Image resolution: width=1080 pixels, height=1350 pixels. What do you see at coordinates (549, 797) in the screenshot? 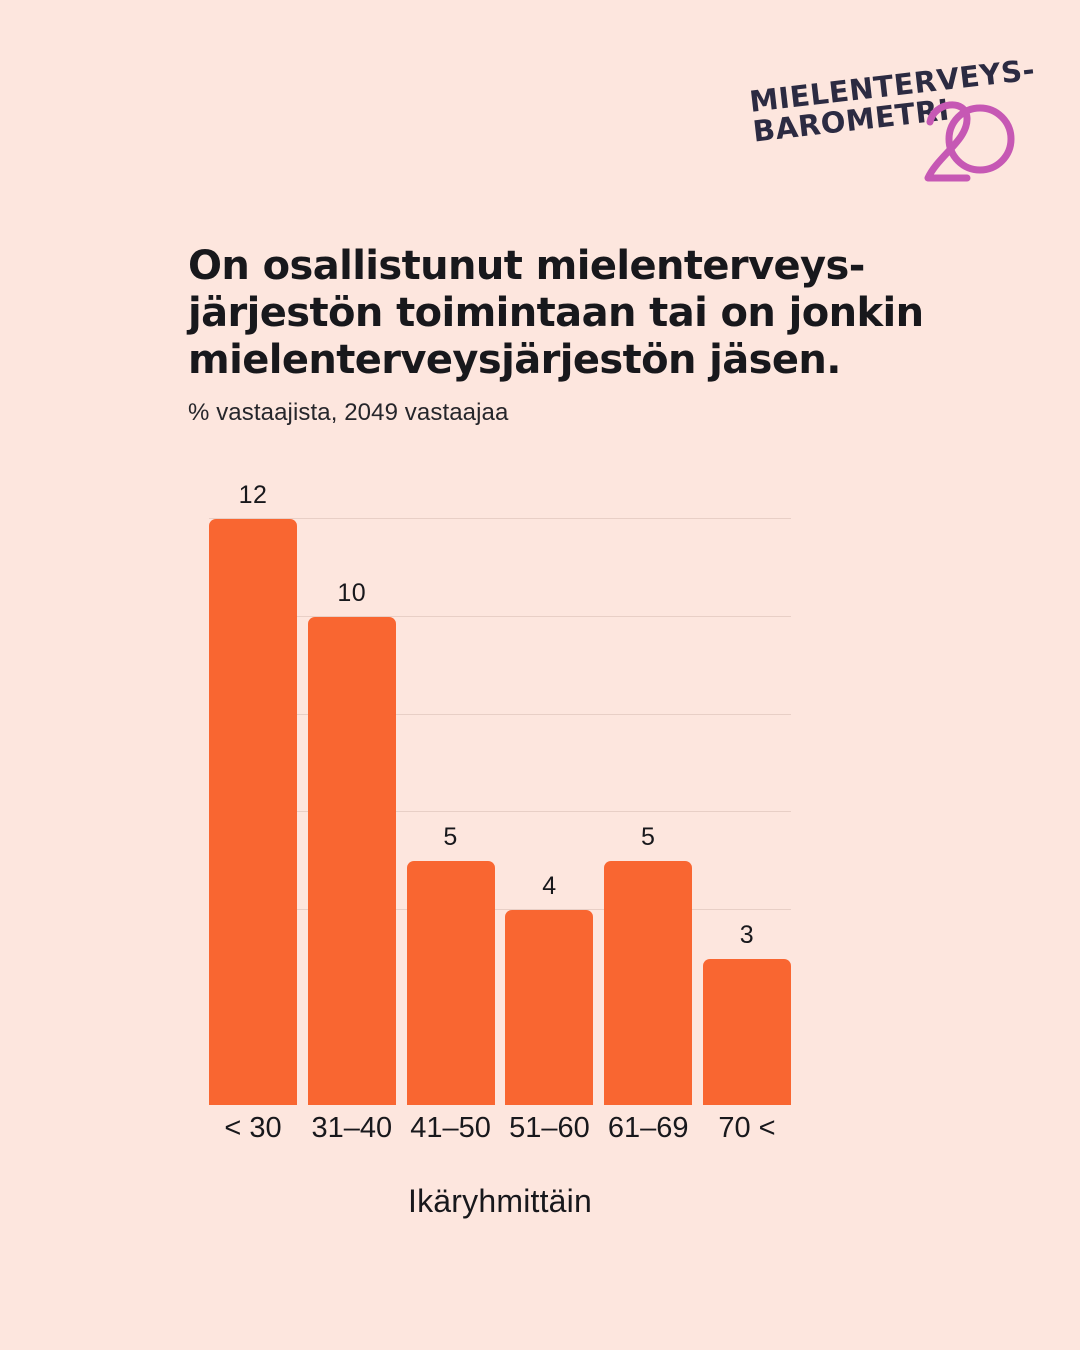
I see `bar-slot: 4` at bounding box center [549, 797].